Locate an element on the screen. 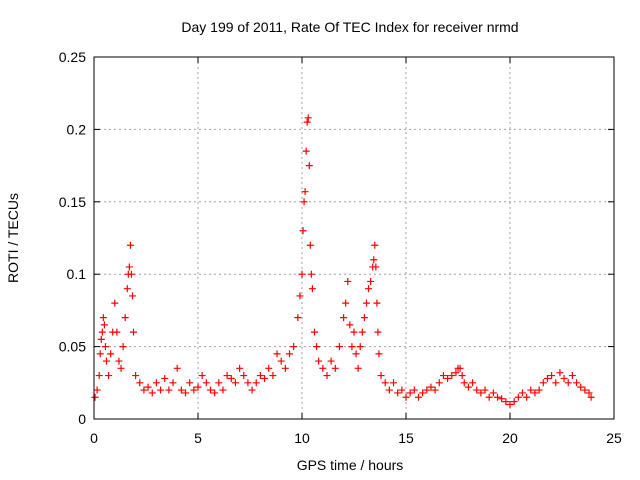 Image resolution: width=640 pixels, height=480 pixels. y-tick-label: 0.15 is located at coordinates (72, 202).